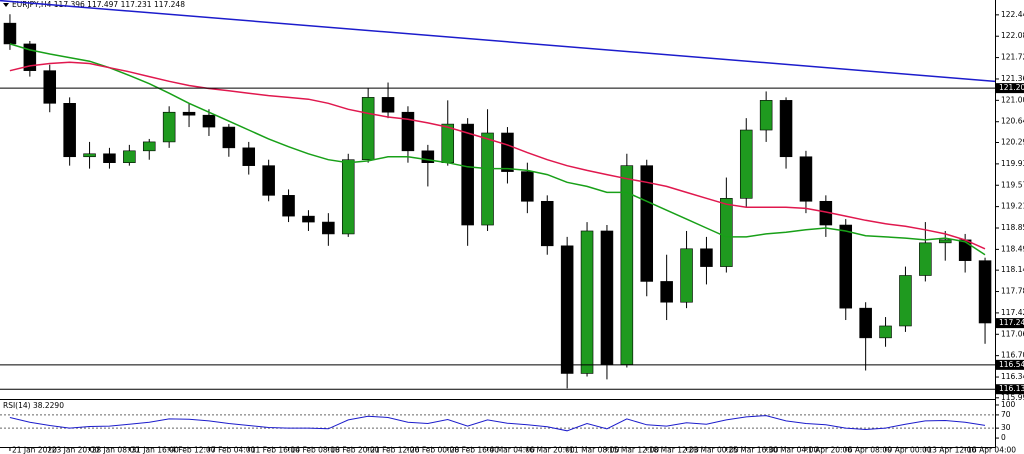 This screenshot has height=454, width=1024. I want to click on x-tick-label: 6 Mar 20:00, so click(552, 450).